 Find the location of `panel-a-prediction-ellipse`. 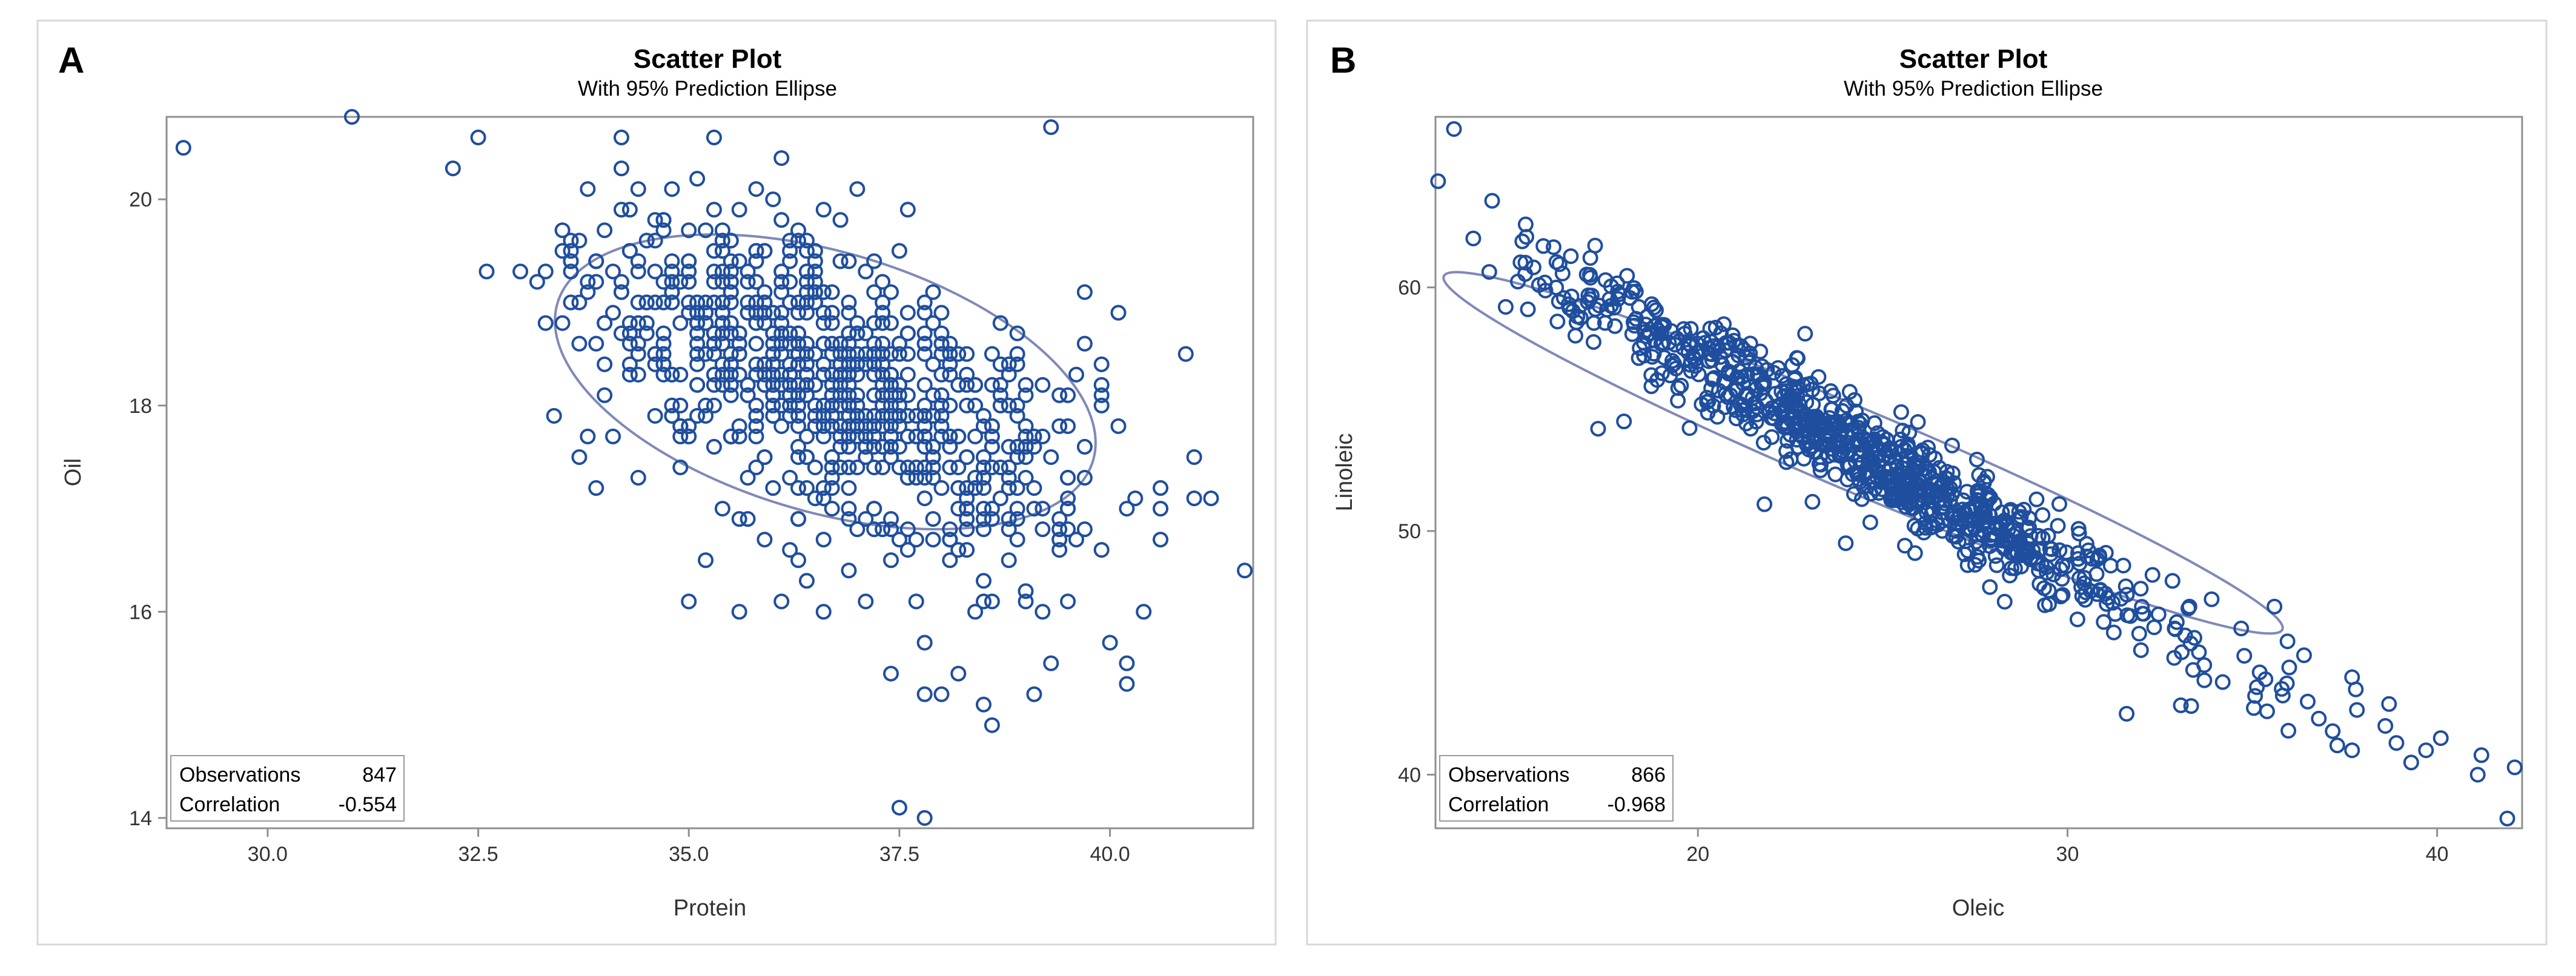

panel-a-prediction-ellipse is located at coordinates (825, 382).